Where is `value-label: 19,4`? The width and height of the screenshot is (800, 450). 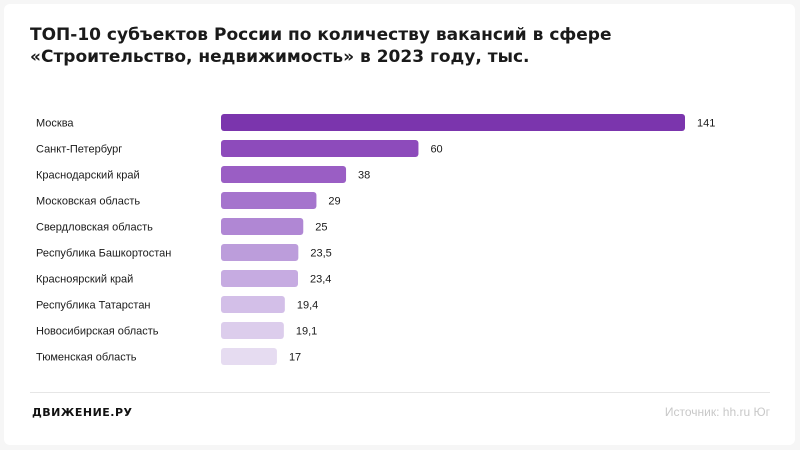
value-label: 19,4 is located at coordinates (307, 306).